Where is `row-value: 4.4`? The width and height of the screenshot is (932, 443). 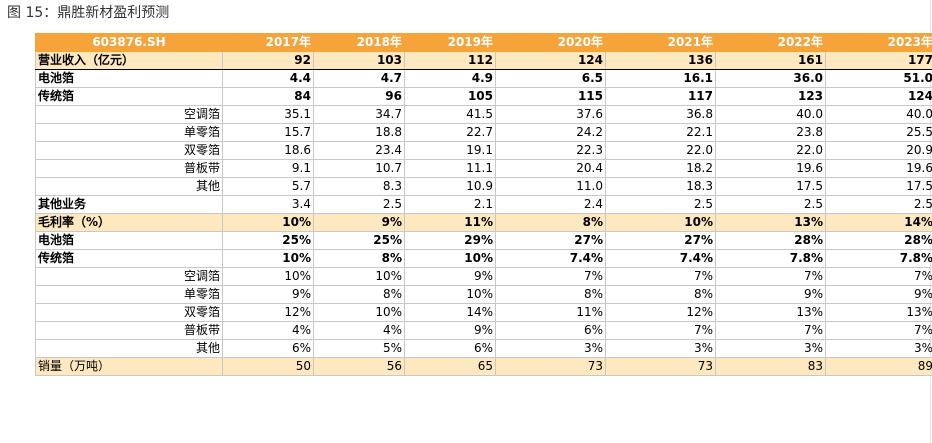
row-value: 4.4 is located at coordinates (268, 78).